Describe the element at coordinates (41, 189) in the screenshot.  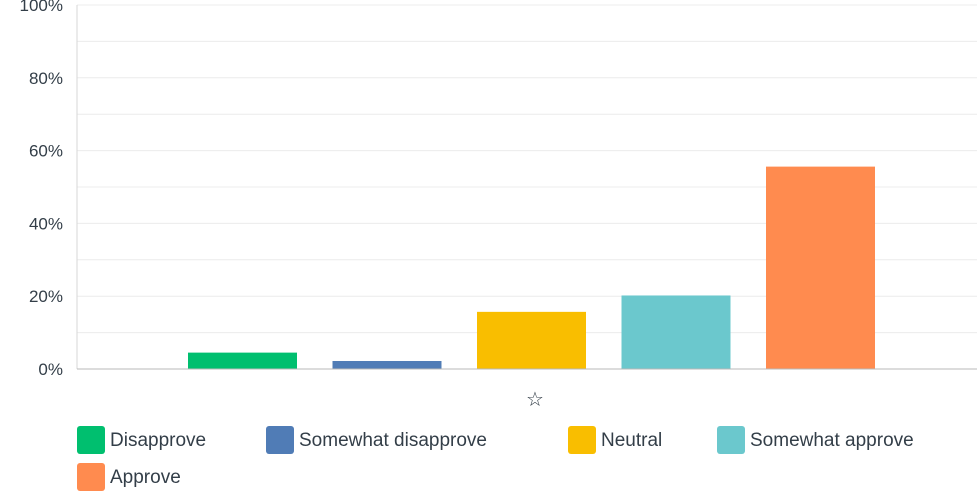
I see `y-axis-ticks: 0% 20% 40% 60% 80% 100%` at that location.